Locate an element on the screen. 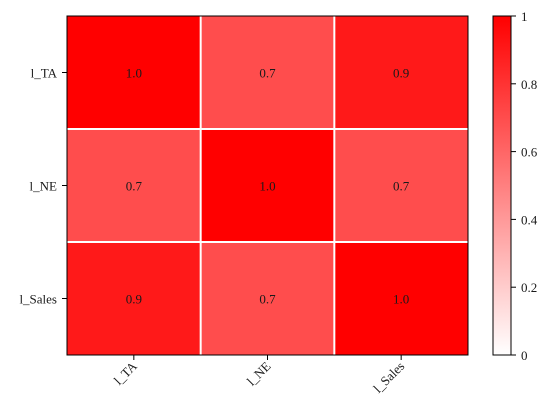 This screenshot has height=414, width=550. colorbar-tick-label: 0.2 is located at coordinates (529, 287).